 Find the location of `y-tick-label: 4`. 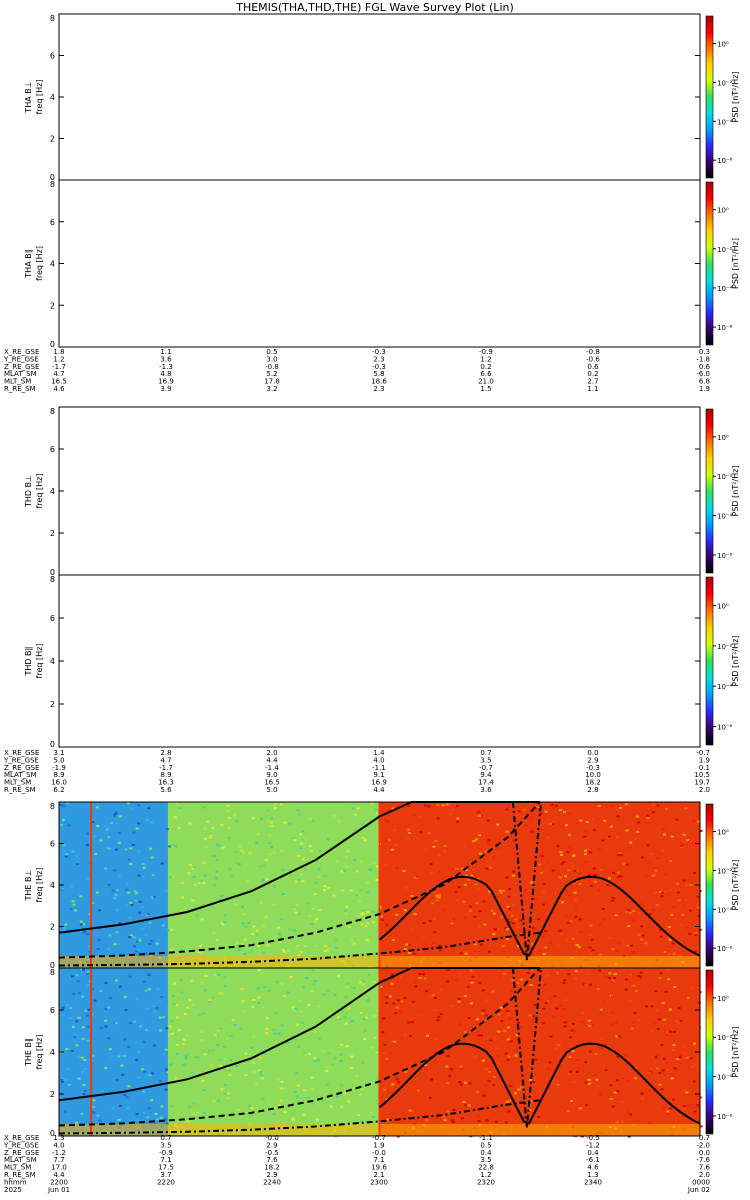

y-tick-label: 4 is located at coordinates (52, 97).